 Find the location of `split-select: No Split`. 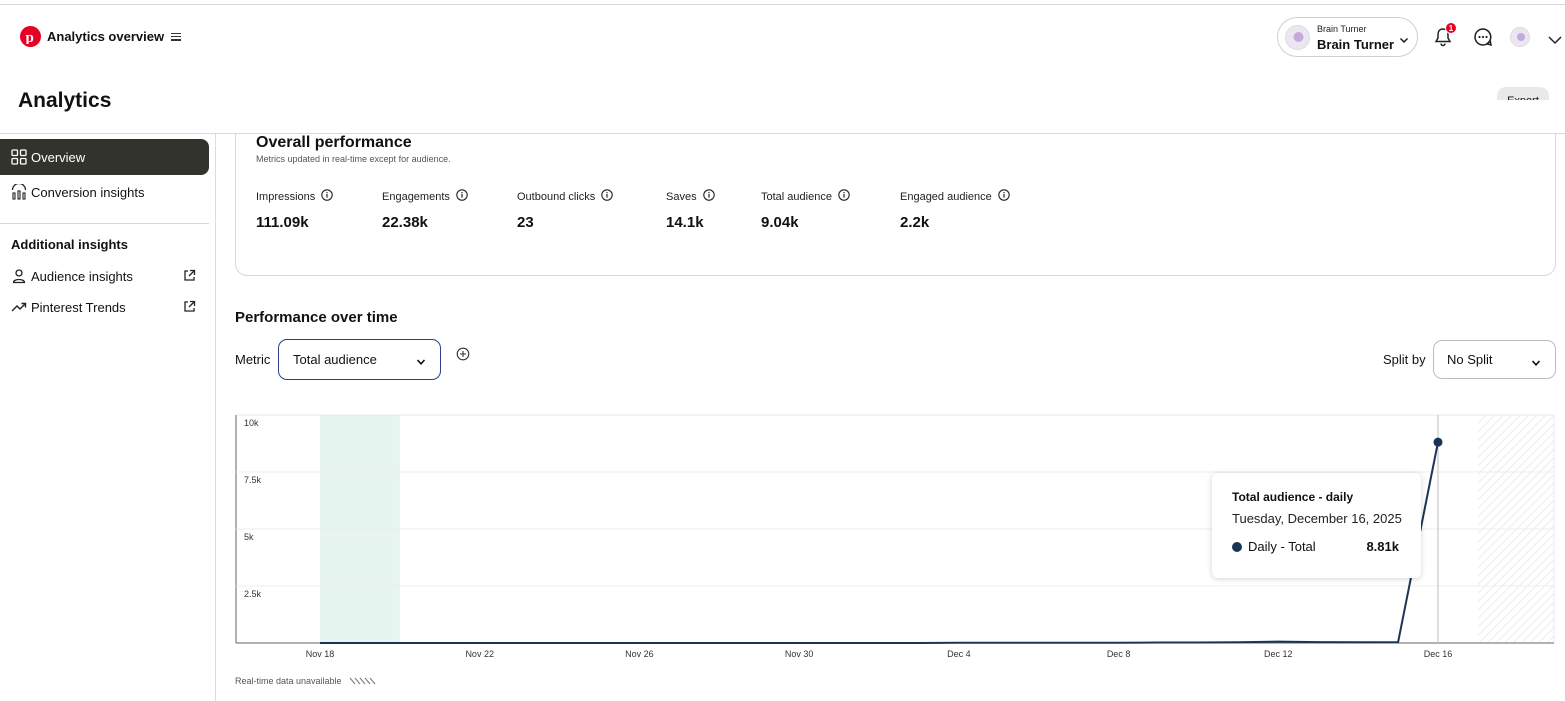

split-select: No Split is located at coordinates (1494, 359).